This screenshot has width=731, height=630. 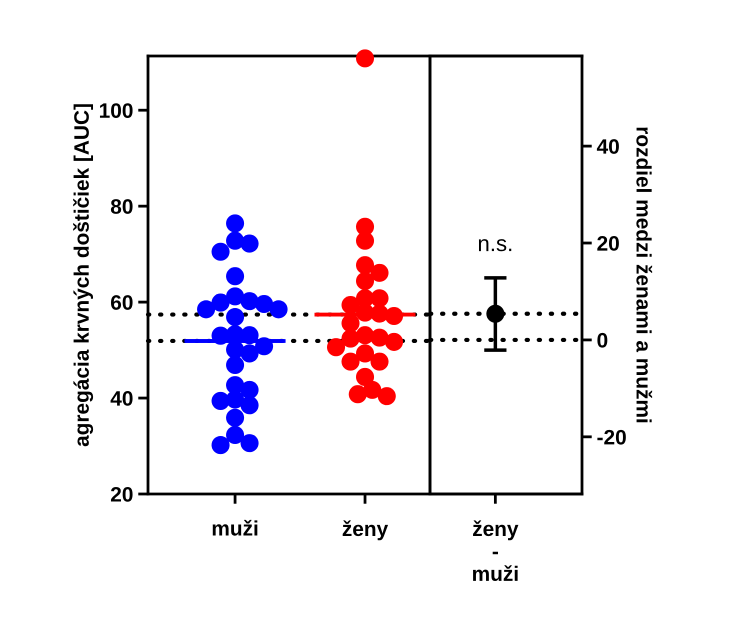 What do you see at coordinates (495, 551) in the screenshot?
I see `x-tick-label: ženy - muži` at bounding box center [495, 551].